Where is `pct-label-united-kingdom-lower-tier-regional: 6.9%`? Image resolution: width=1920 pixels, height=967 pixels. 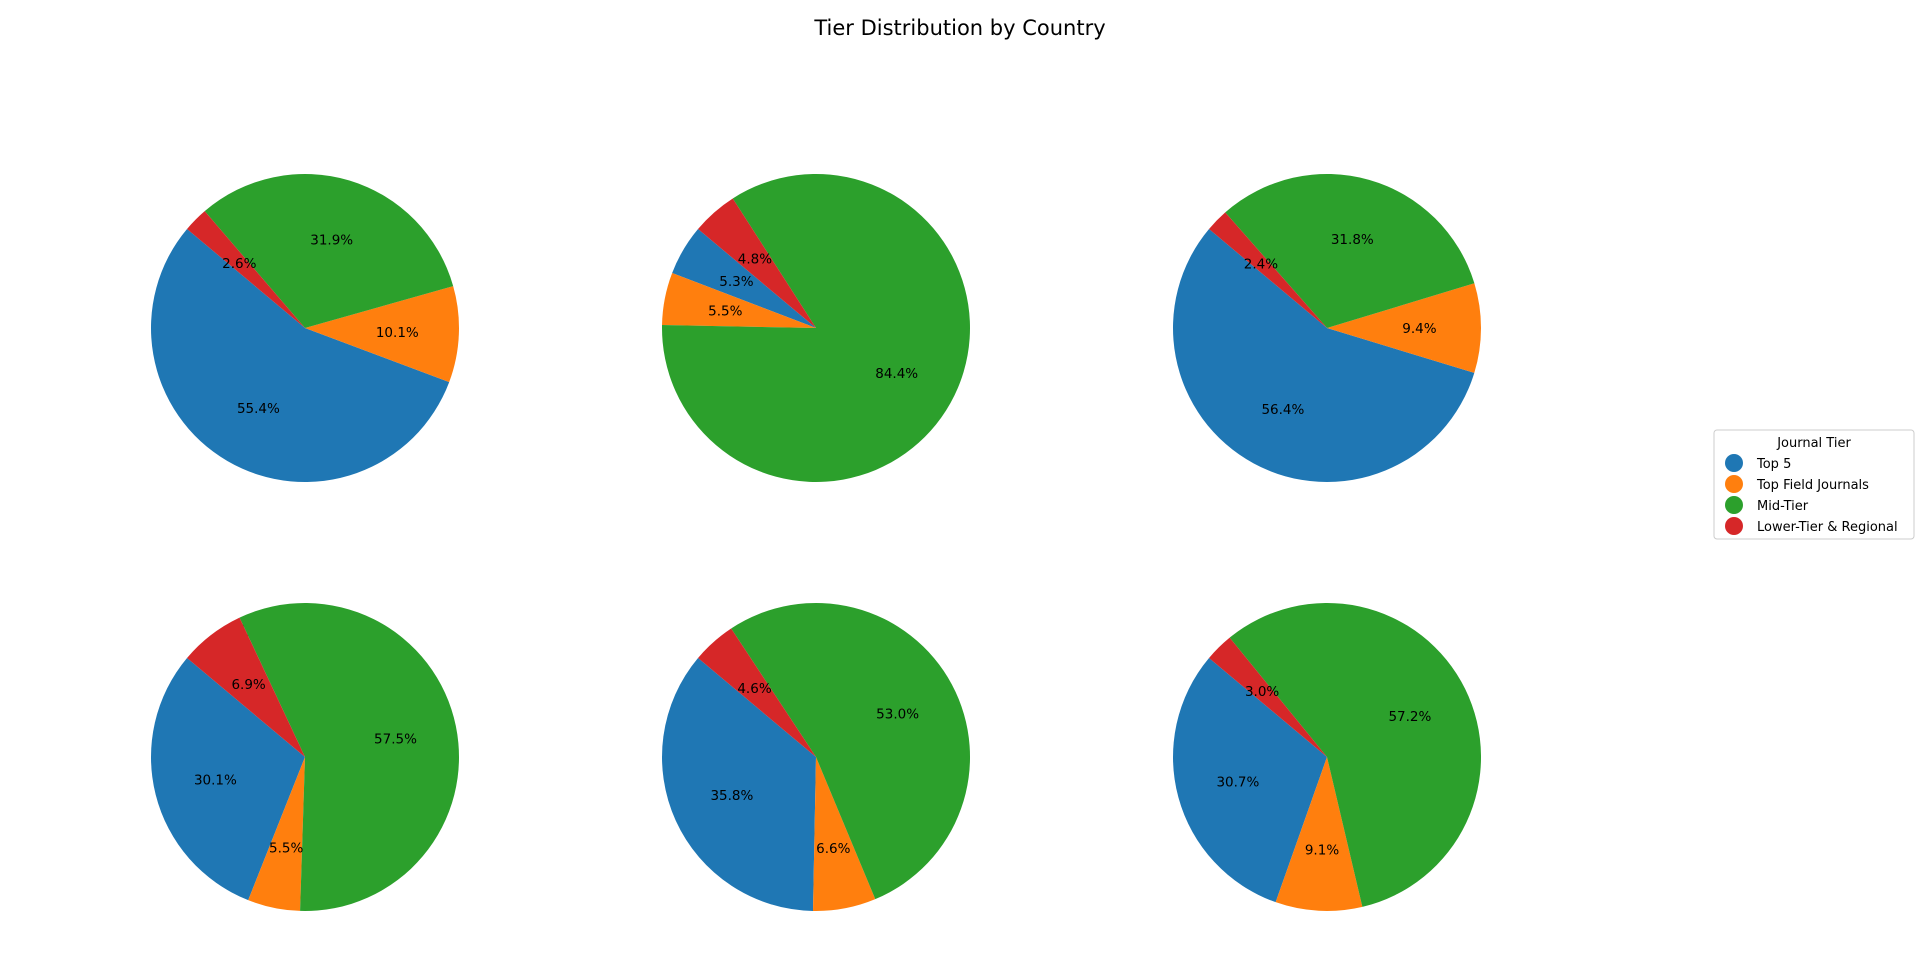
pct-label-united-kingdom-lower-tier-regional: 6.9% is located at coordinates (248, 685).